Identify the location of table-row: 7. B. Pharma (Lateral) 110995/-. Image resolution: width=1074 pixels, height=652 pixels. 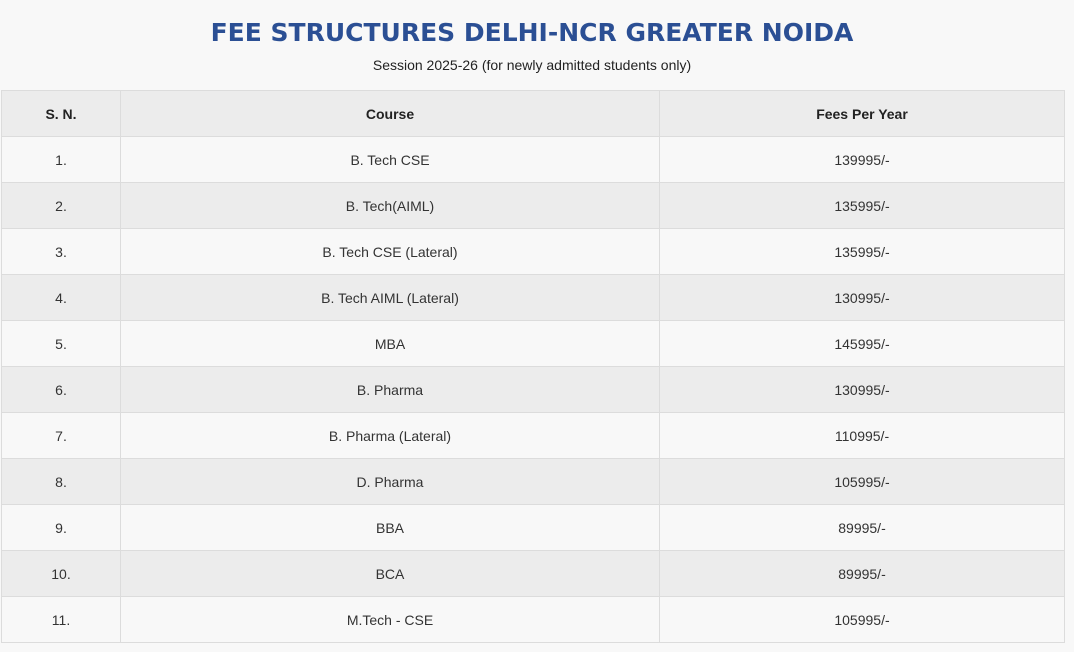
(533, 435).